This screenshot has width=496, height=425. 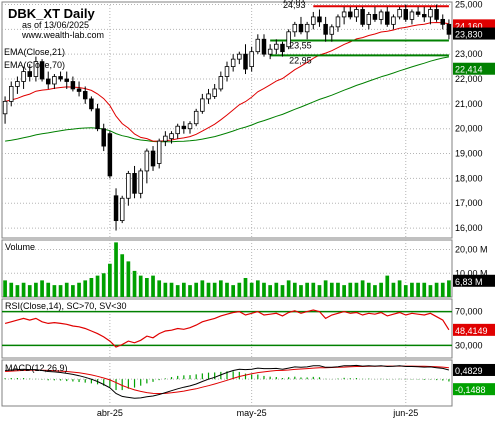 I want to click on y-tick-label: 19,000, so click(x=469, y=154).